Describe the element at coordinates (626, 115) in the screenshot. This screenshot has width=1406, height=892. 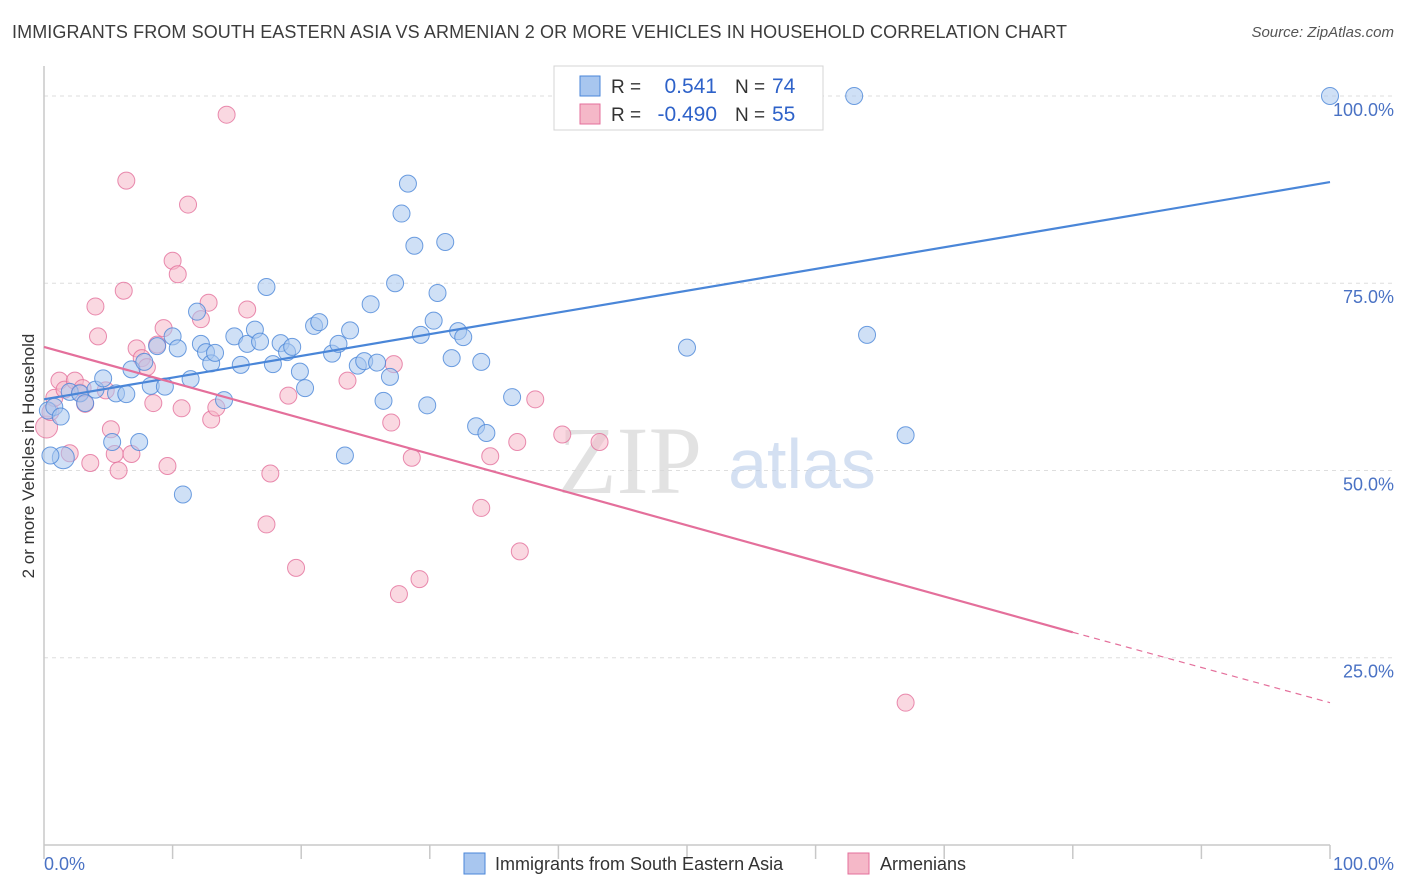
I see `legend-r-label-2: R =` at that location.